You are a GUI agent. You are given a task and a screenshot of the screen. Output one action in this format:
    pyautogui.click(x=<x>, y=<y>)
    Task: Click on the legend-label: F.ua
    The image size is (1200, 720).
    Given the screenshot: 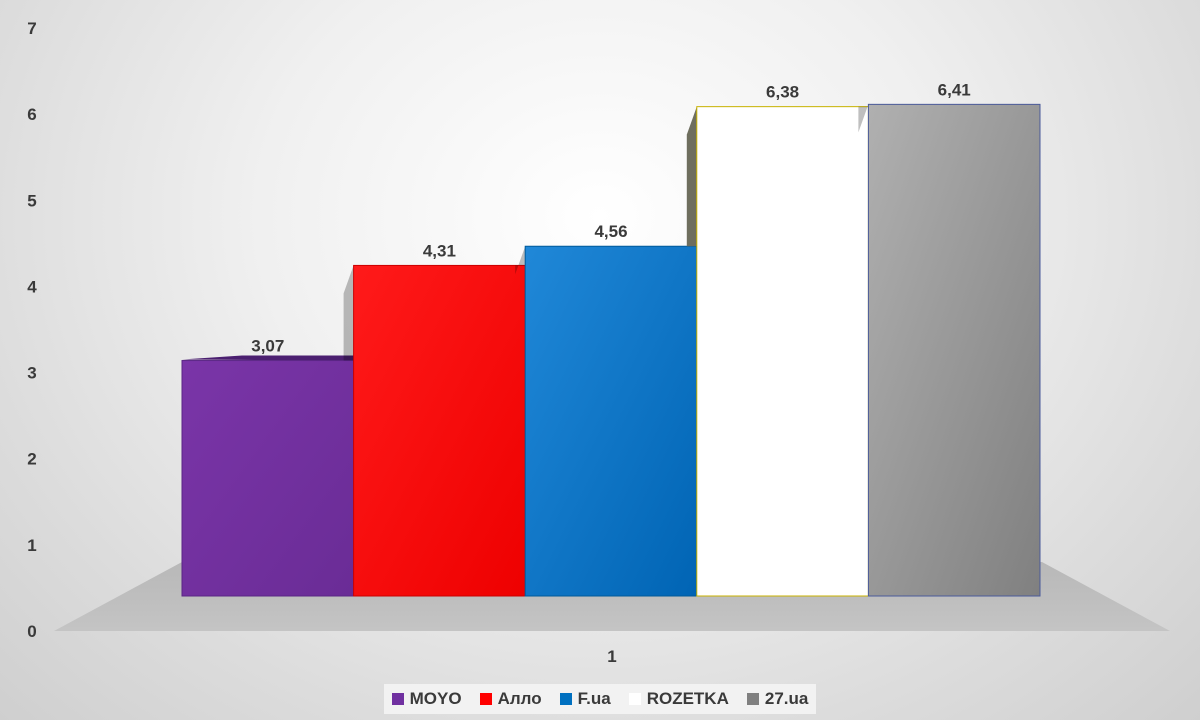 What is the action you would take?
    pyautogui.click(x=594, y=698)
    